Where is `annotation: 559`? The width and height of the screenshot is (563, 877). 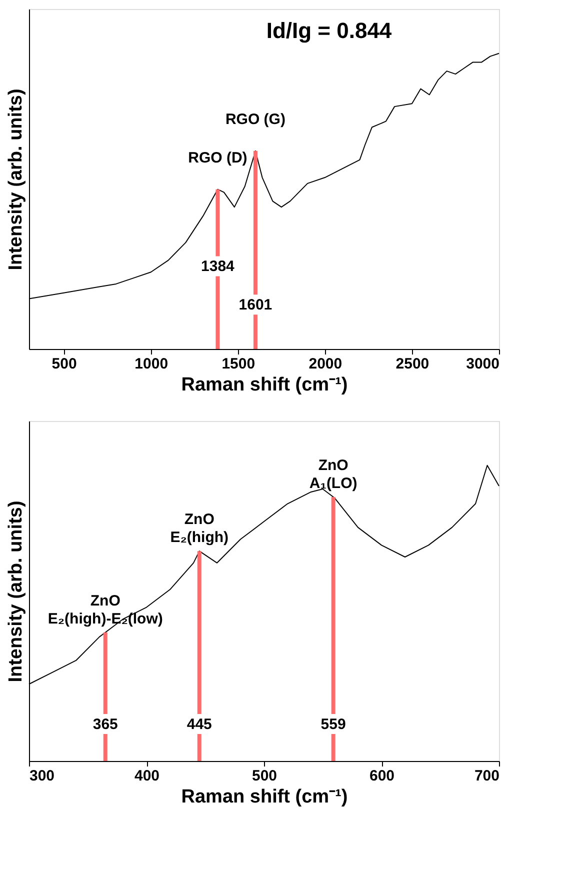
annotation: 559 is located at coordinates (333, 725).